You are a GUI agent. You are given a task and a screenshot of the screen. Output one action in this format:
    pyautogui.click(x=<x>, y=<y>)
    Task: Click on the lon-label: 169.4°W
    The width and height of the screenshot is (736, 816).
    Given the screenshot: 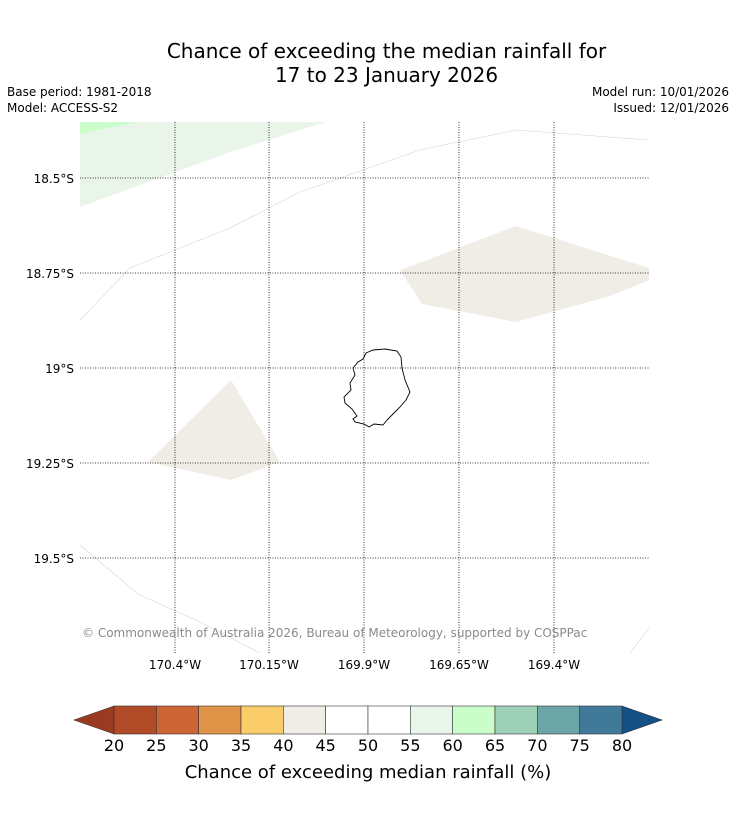 What is the action you would take?
    pyautogui.click(x=554, y=665)
    